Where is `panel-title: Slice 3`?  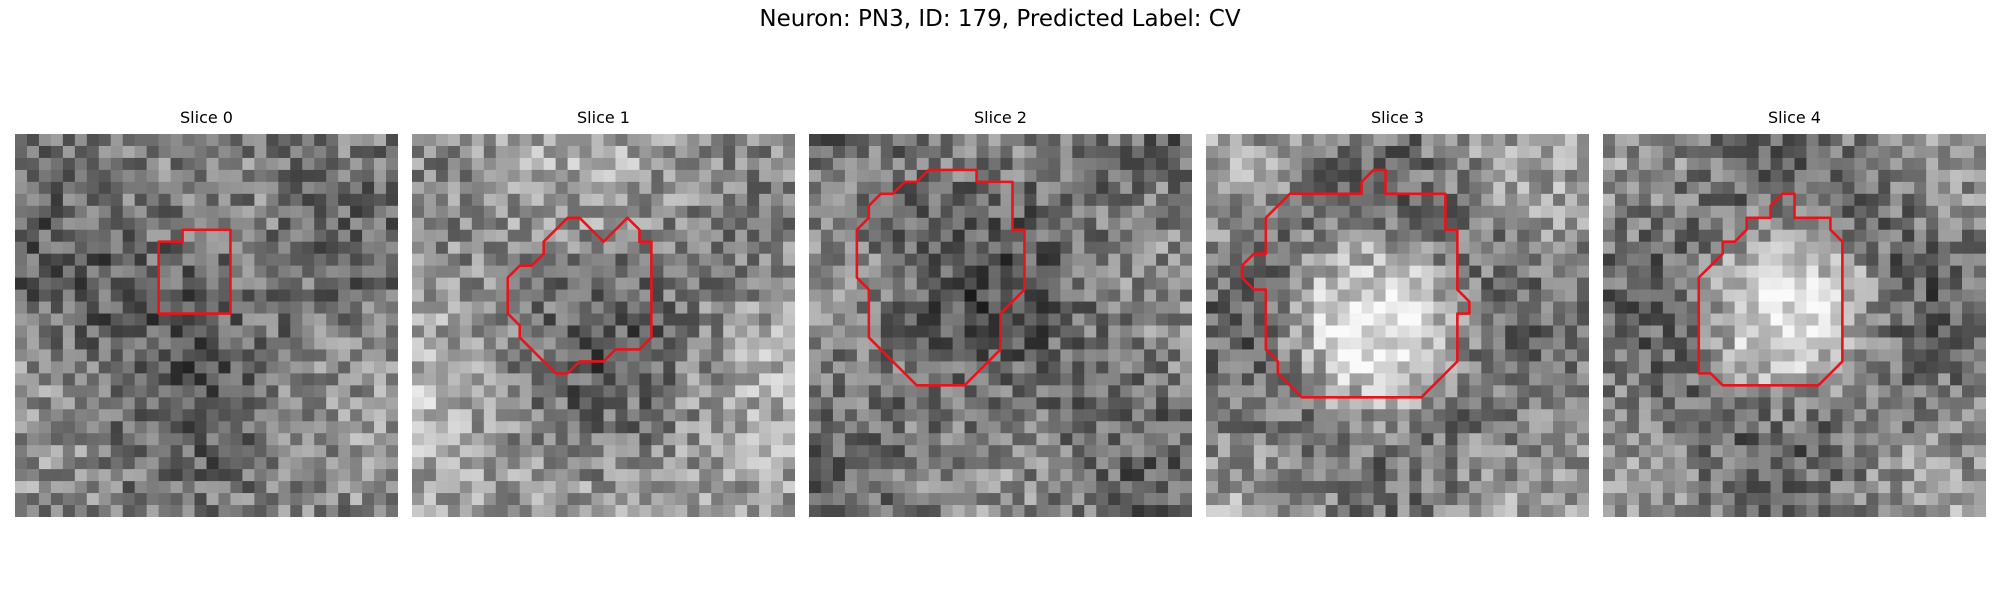
panel-title: Slice 3 is located at coordinates (1397, 117).